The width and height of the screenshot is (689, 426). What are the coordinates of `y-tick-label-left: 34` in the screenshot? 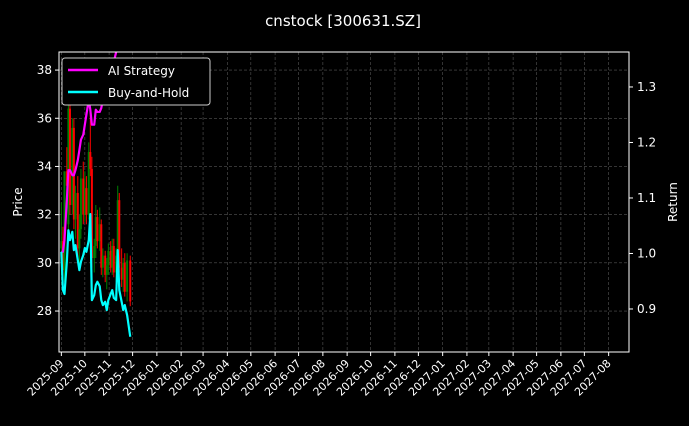 It's located at (44, 166).